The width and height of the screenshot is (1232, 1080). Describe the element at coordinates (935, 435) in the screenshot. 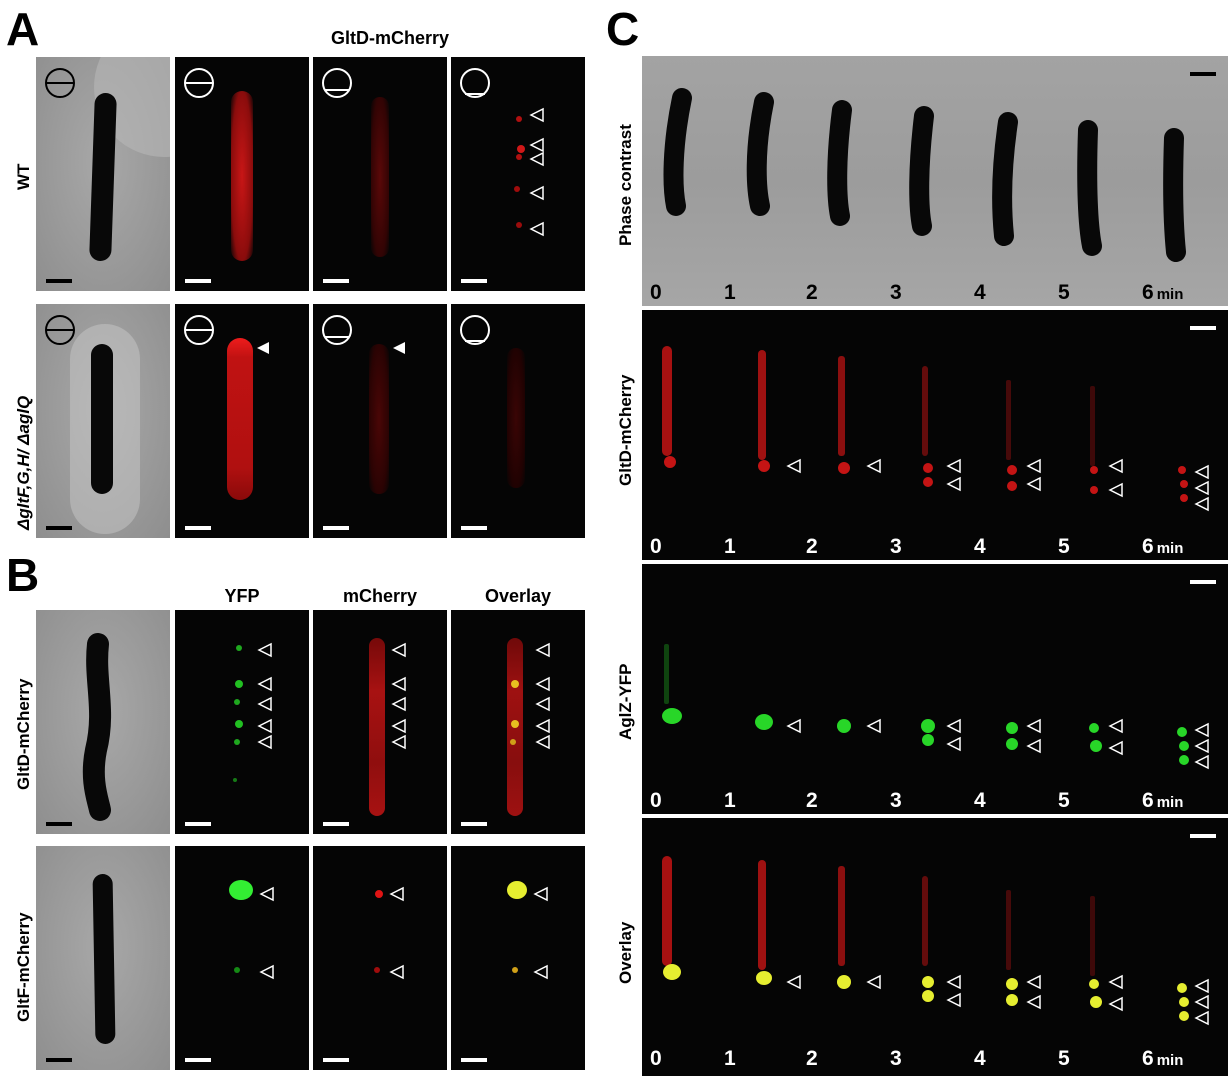

I see `panel-c-gltd-mcherry: 0 1 2 3 4 5 6 min` at that location.